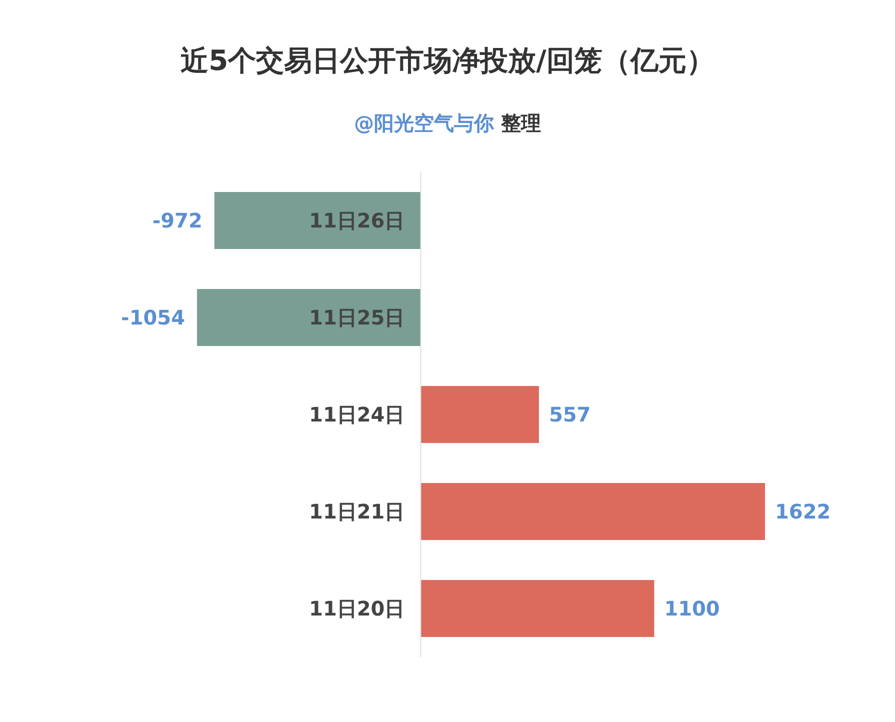 This screenshot has width=895, height=722. I want to click on y-tick-label: 11日24日, so click(357, 414).